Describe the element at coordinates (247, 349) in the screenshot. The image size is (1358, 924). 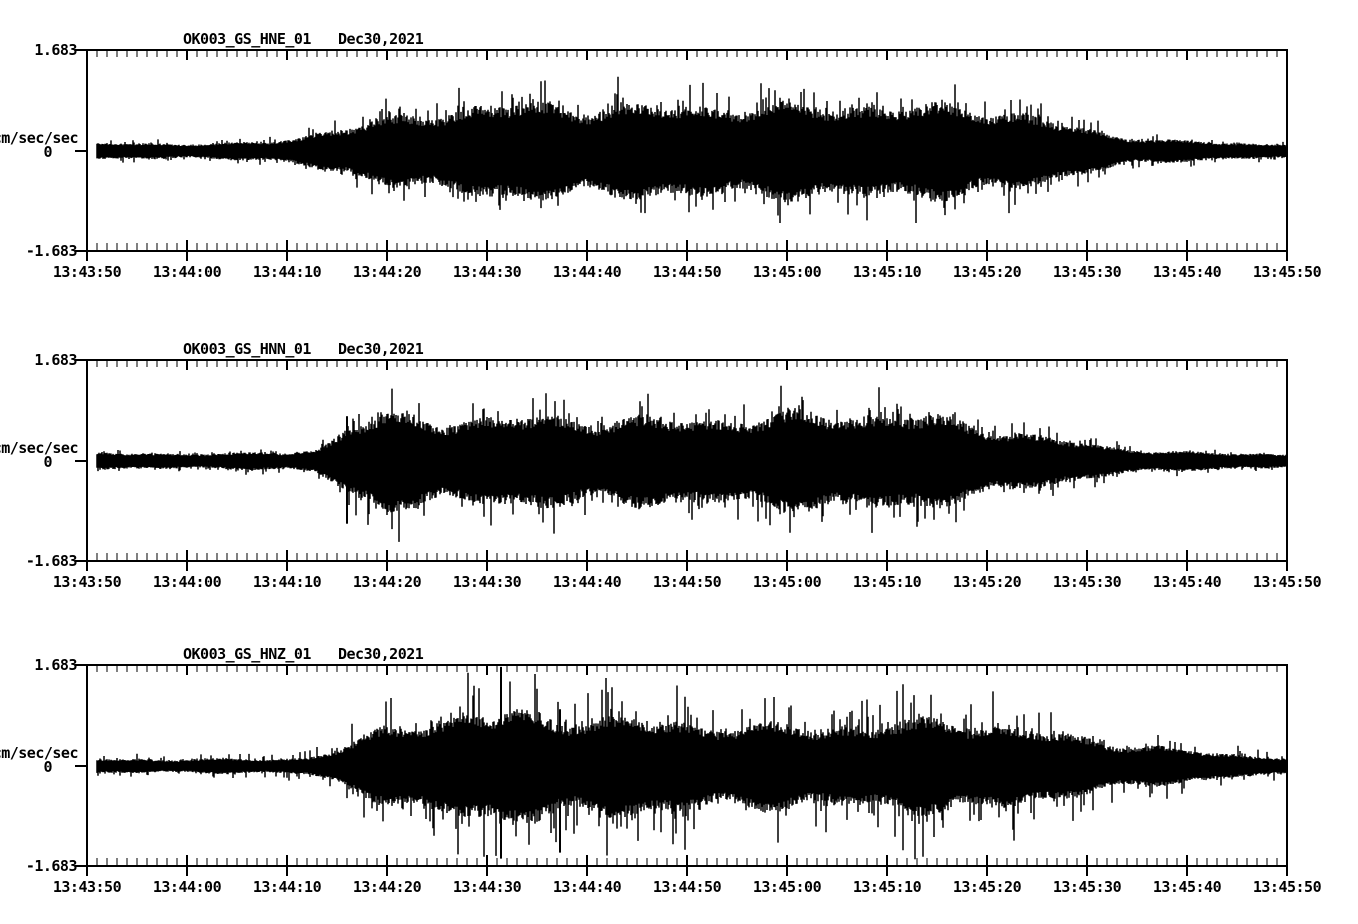
I see `panel-title-station: OK003_GS_HNN_01` at that location.